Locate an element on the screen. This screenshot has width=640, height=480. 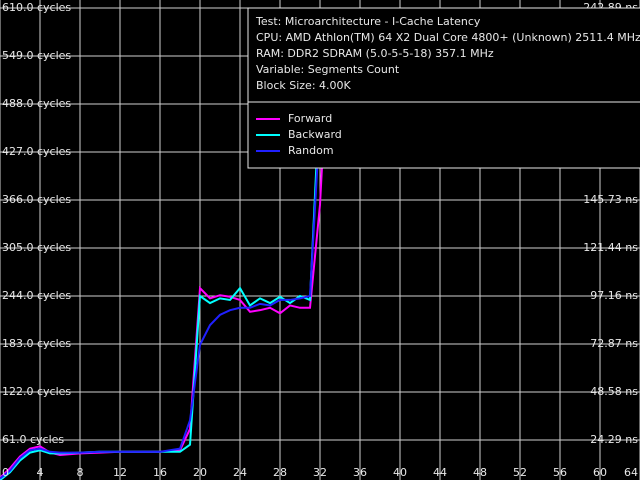
x-tick-label: 32 is located at coordinates (320, 472).